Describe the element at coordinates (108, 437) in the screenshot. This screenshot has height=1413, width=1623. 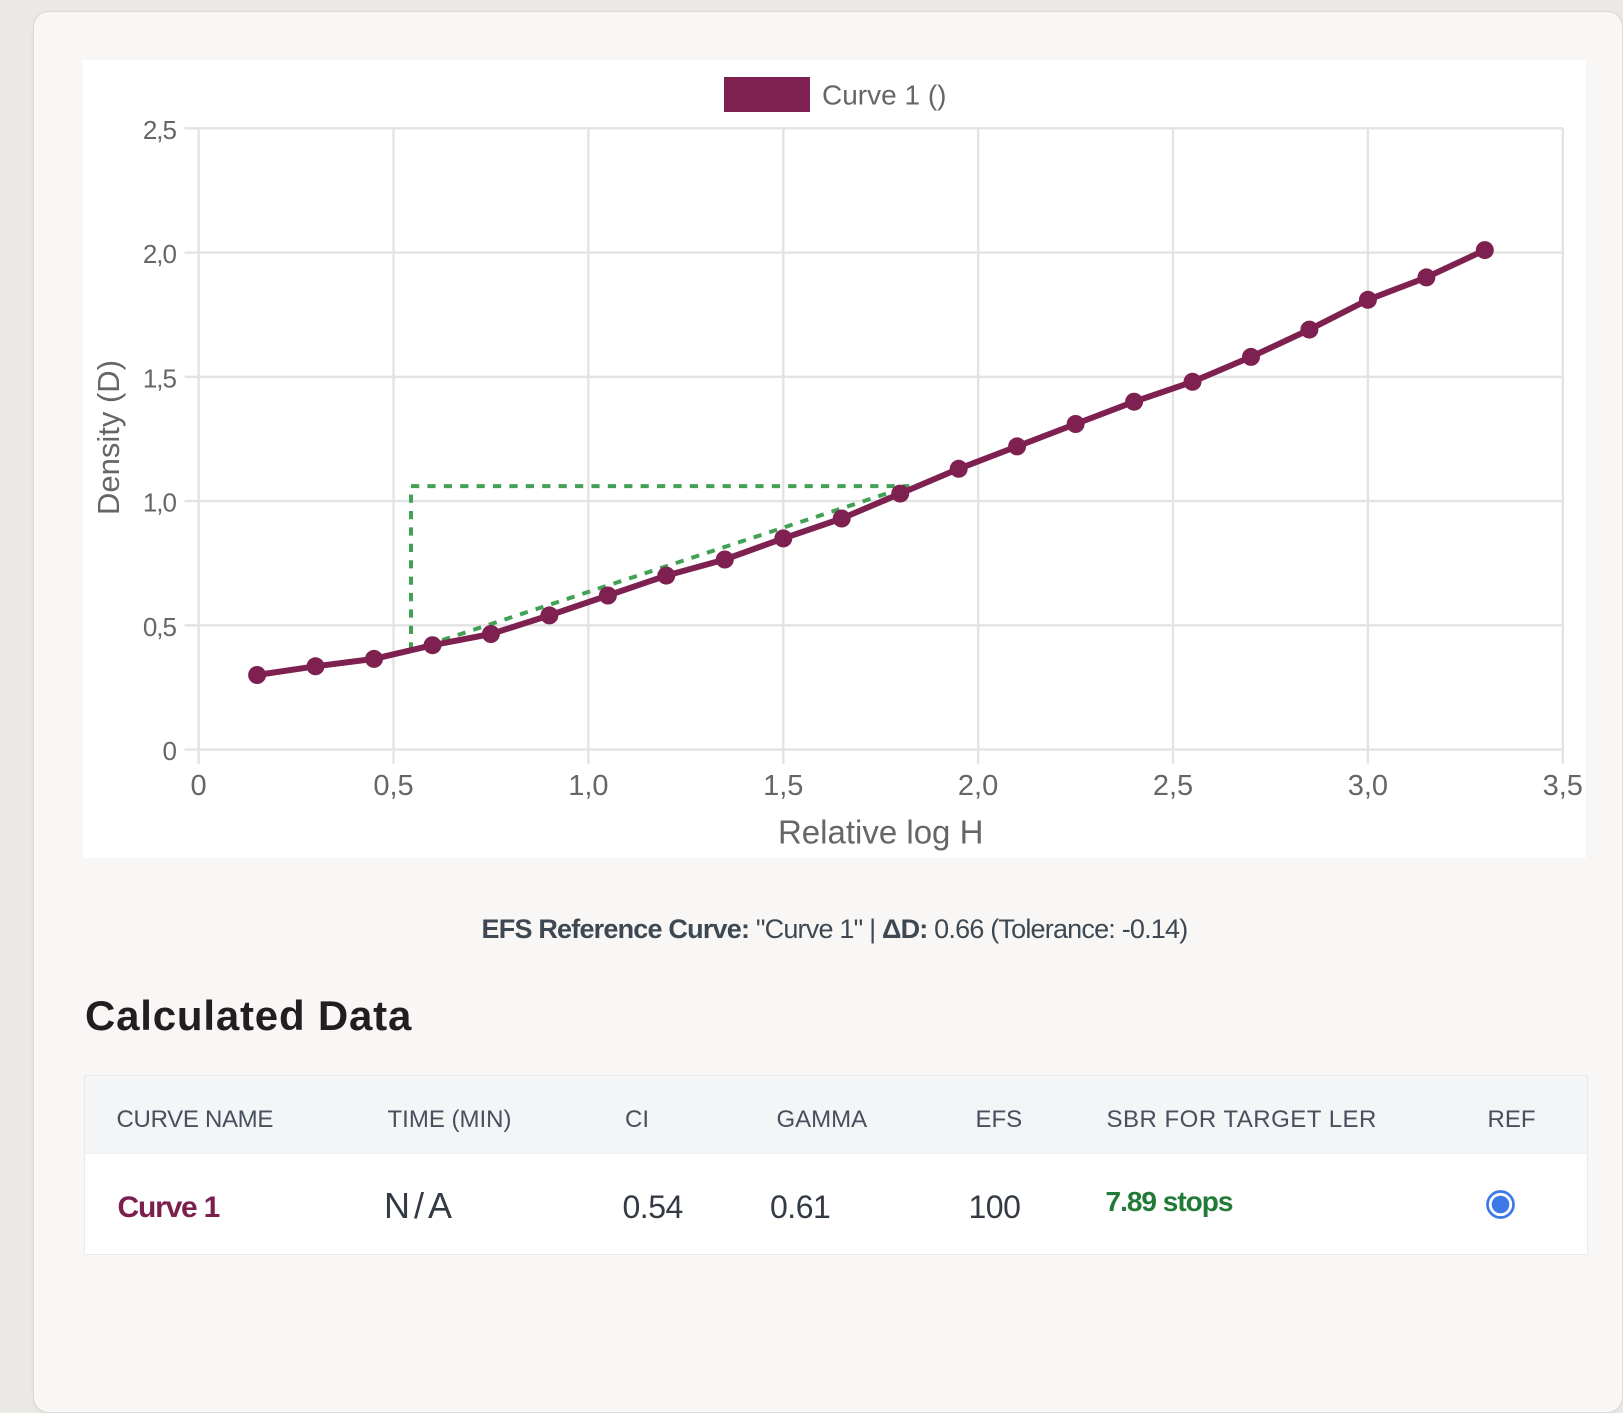
I see `svg-text: Density (D)` at that location.